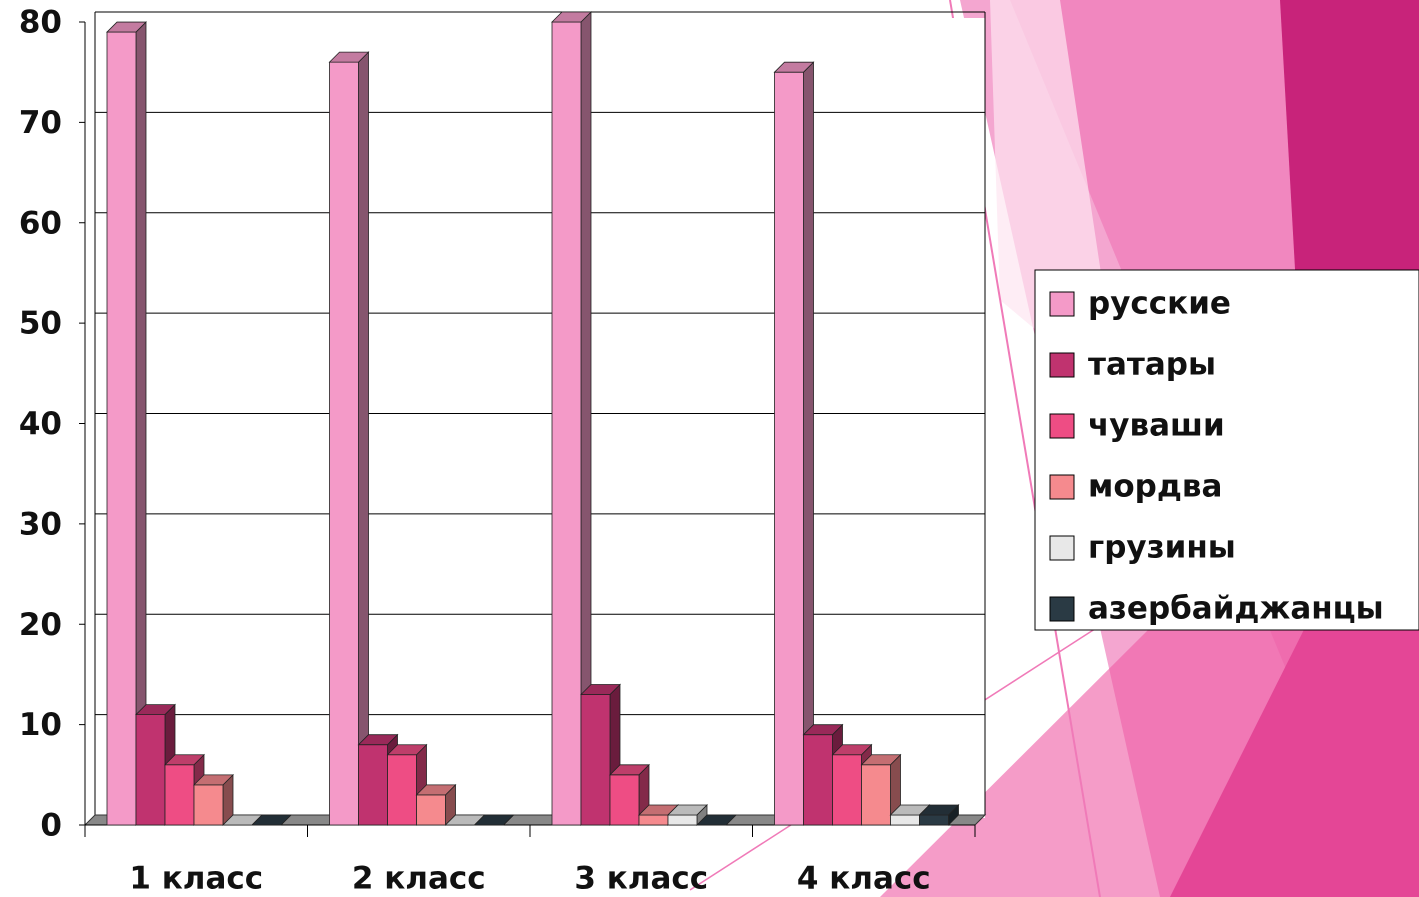  Describe the element at coordinates (1152, 365) in the screenshot. I see `legend-label: татары` at that location.